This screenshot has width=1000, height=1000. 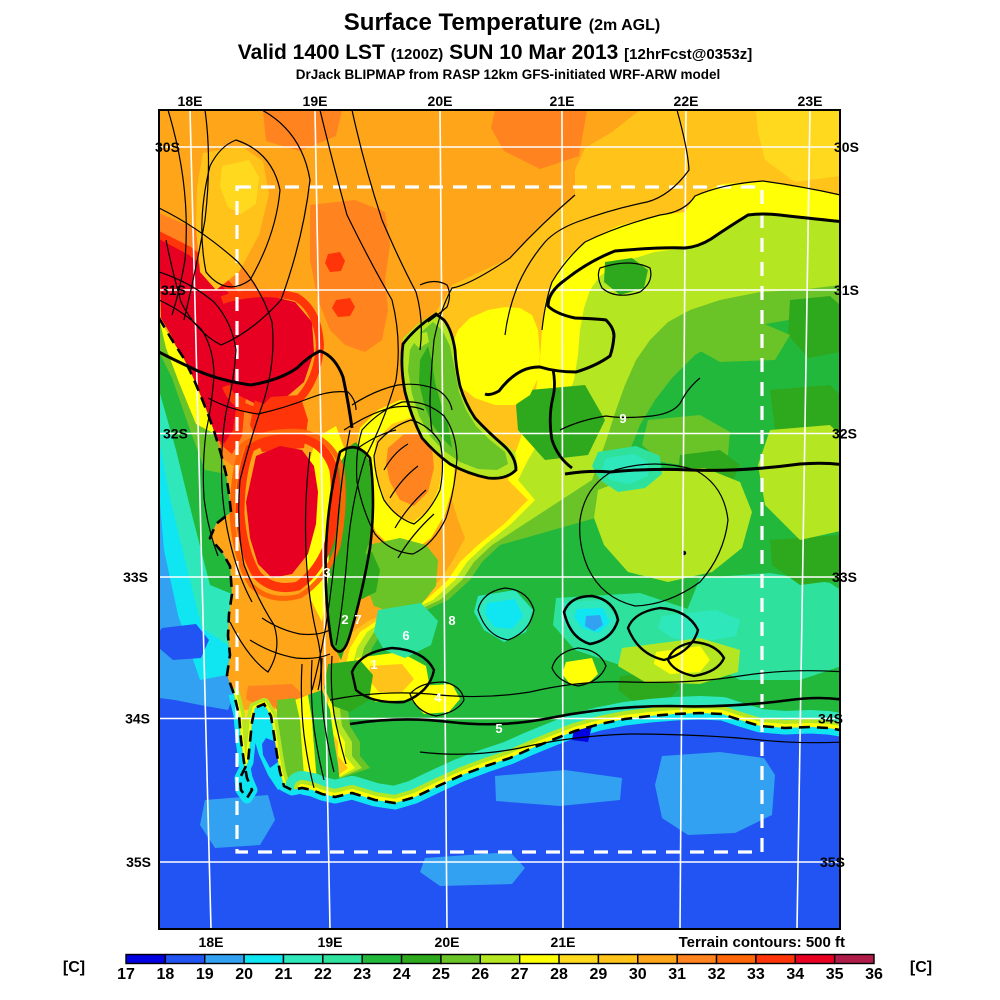 I want to click on svg-text: 31, so click(x=677, y=974).